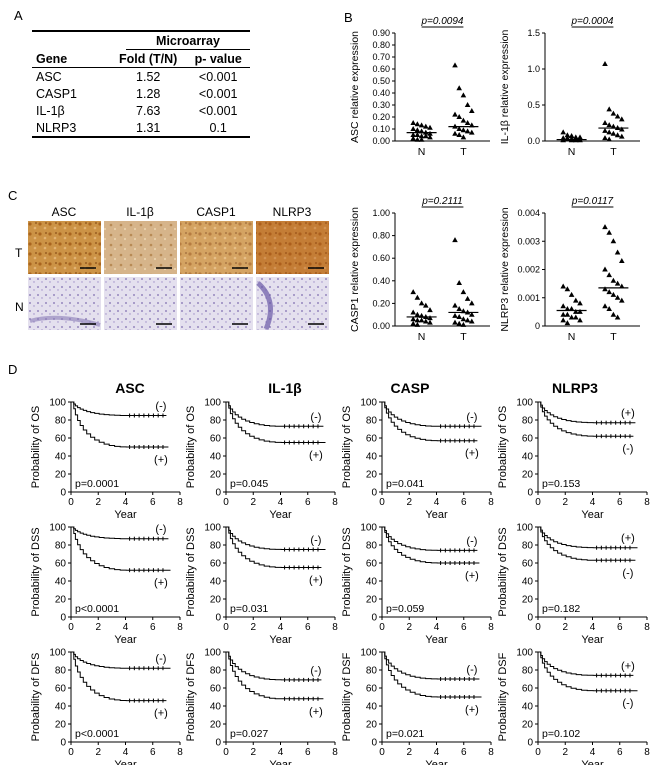 The width and height of the screenshot is (650, 765). What do you see at coordinates (355, 87) in the screenshot?
I see `y-axis-label: ASC relative expression` at bounding box center [355, 87].